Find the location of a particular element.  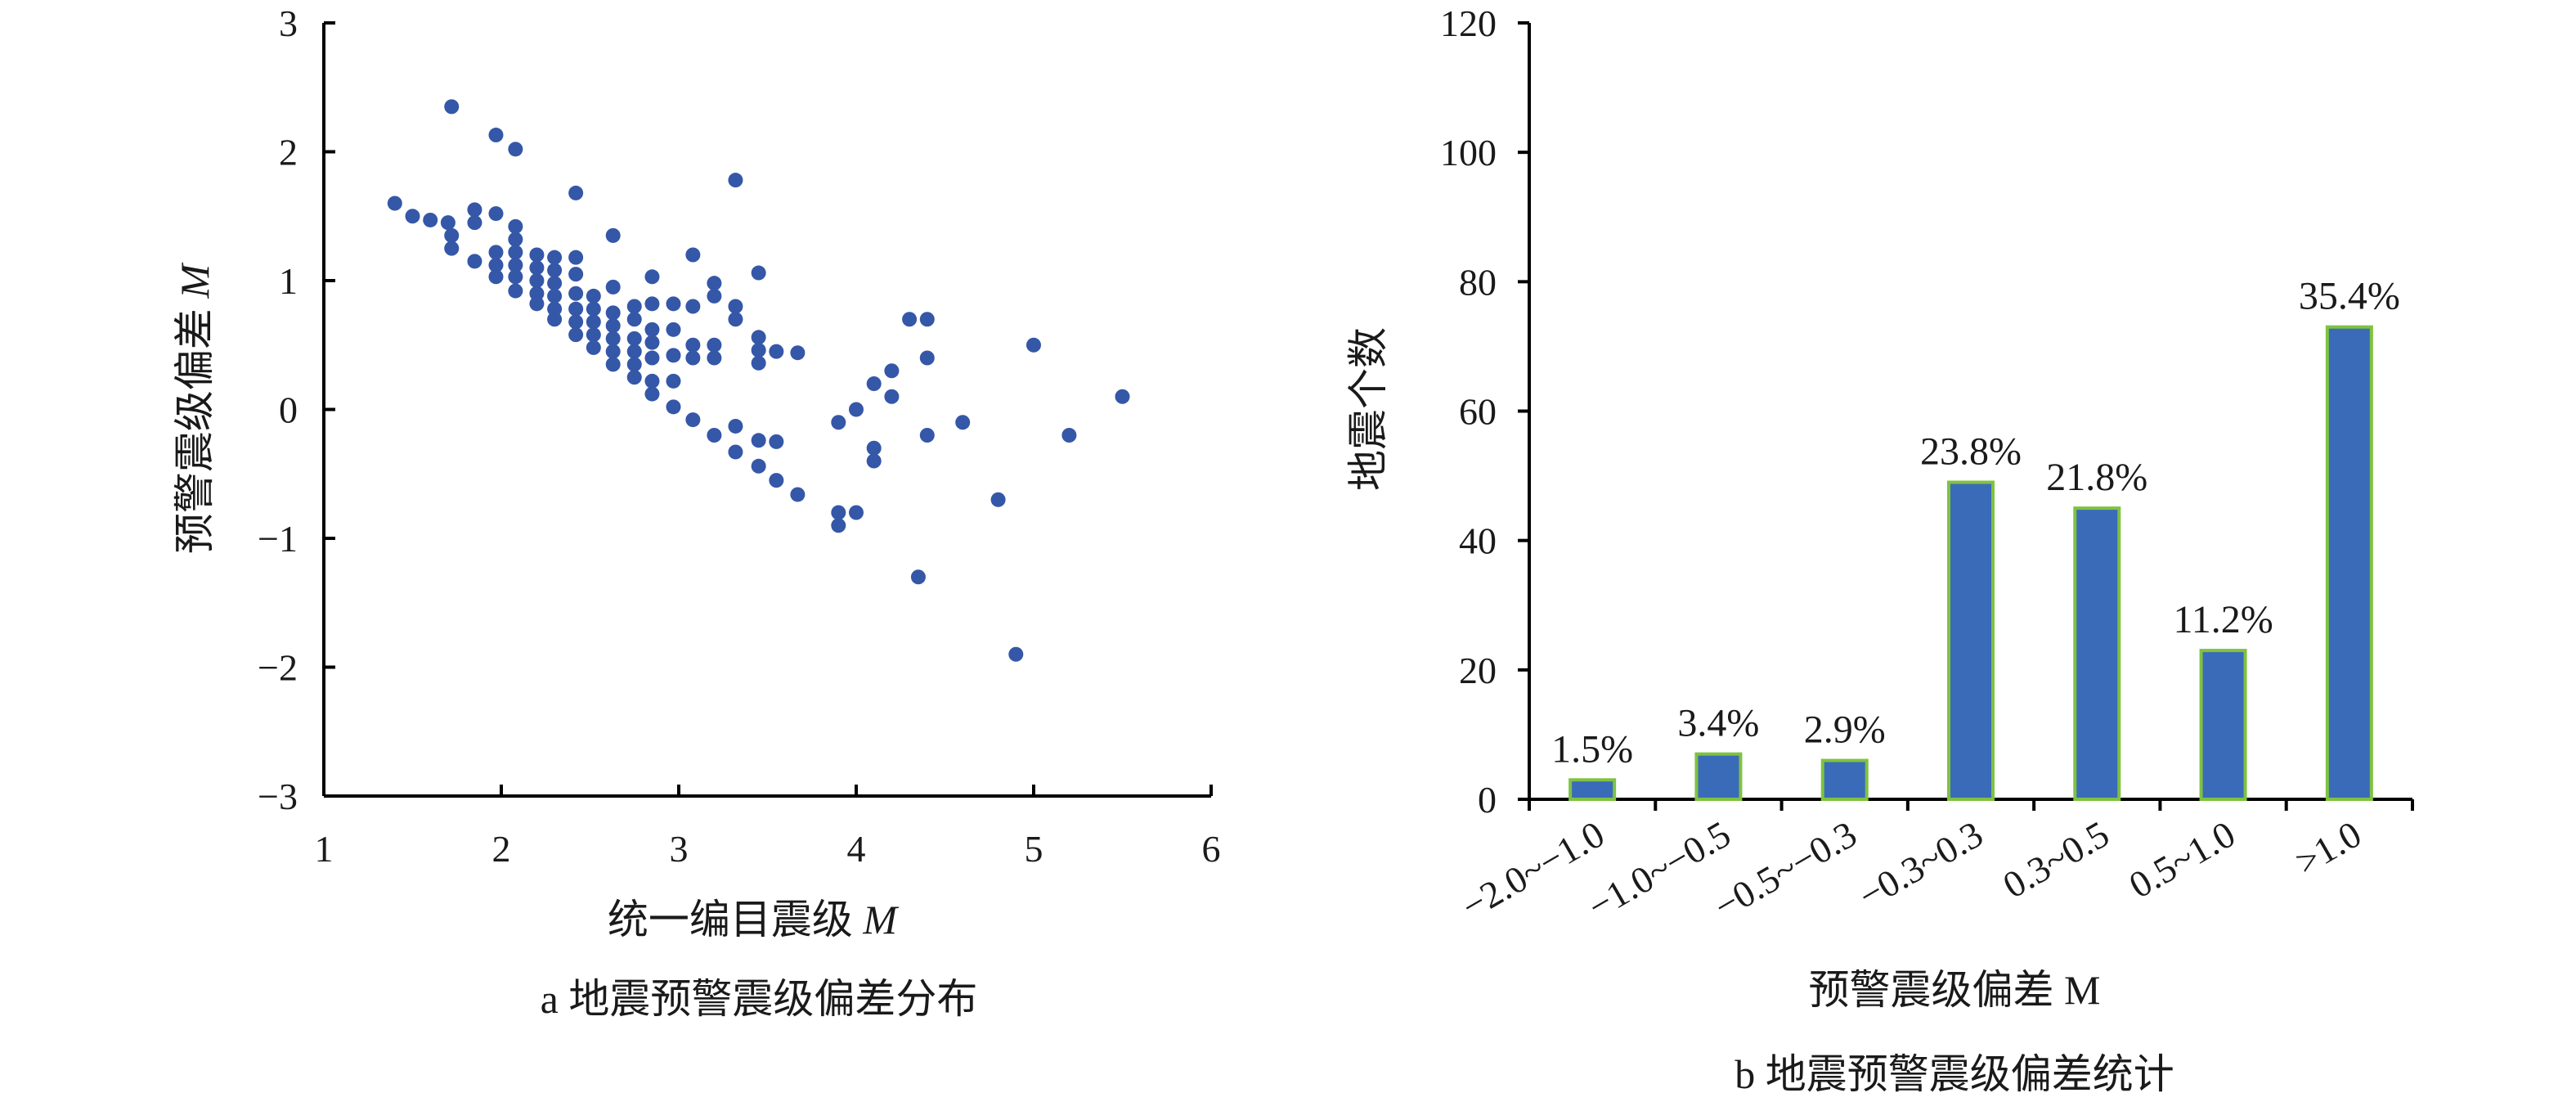

scatter-x-axis-title: 统一编目震级 M is located at coordinates (754, 919).